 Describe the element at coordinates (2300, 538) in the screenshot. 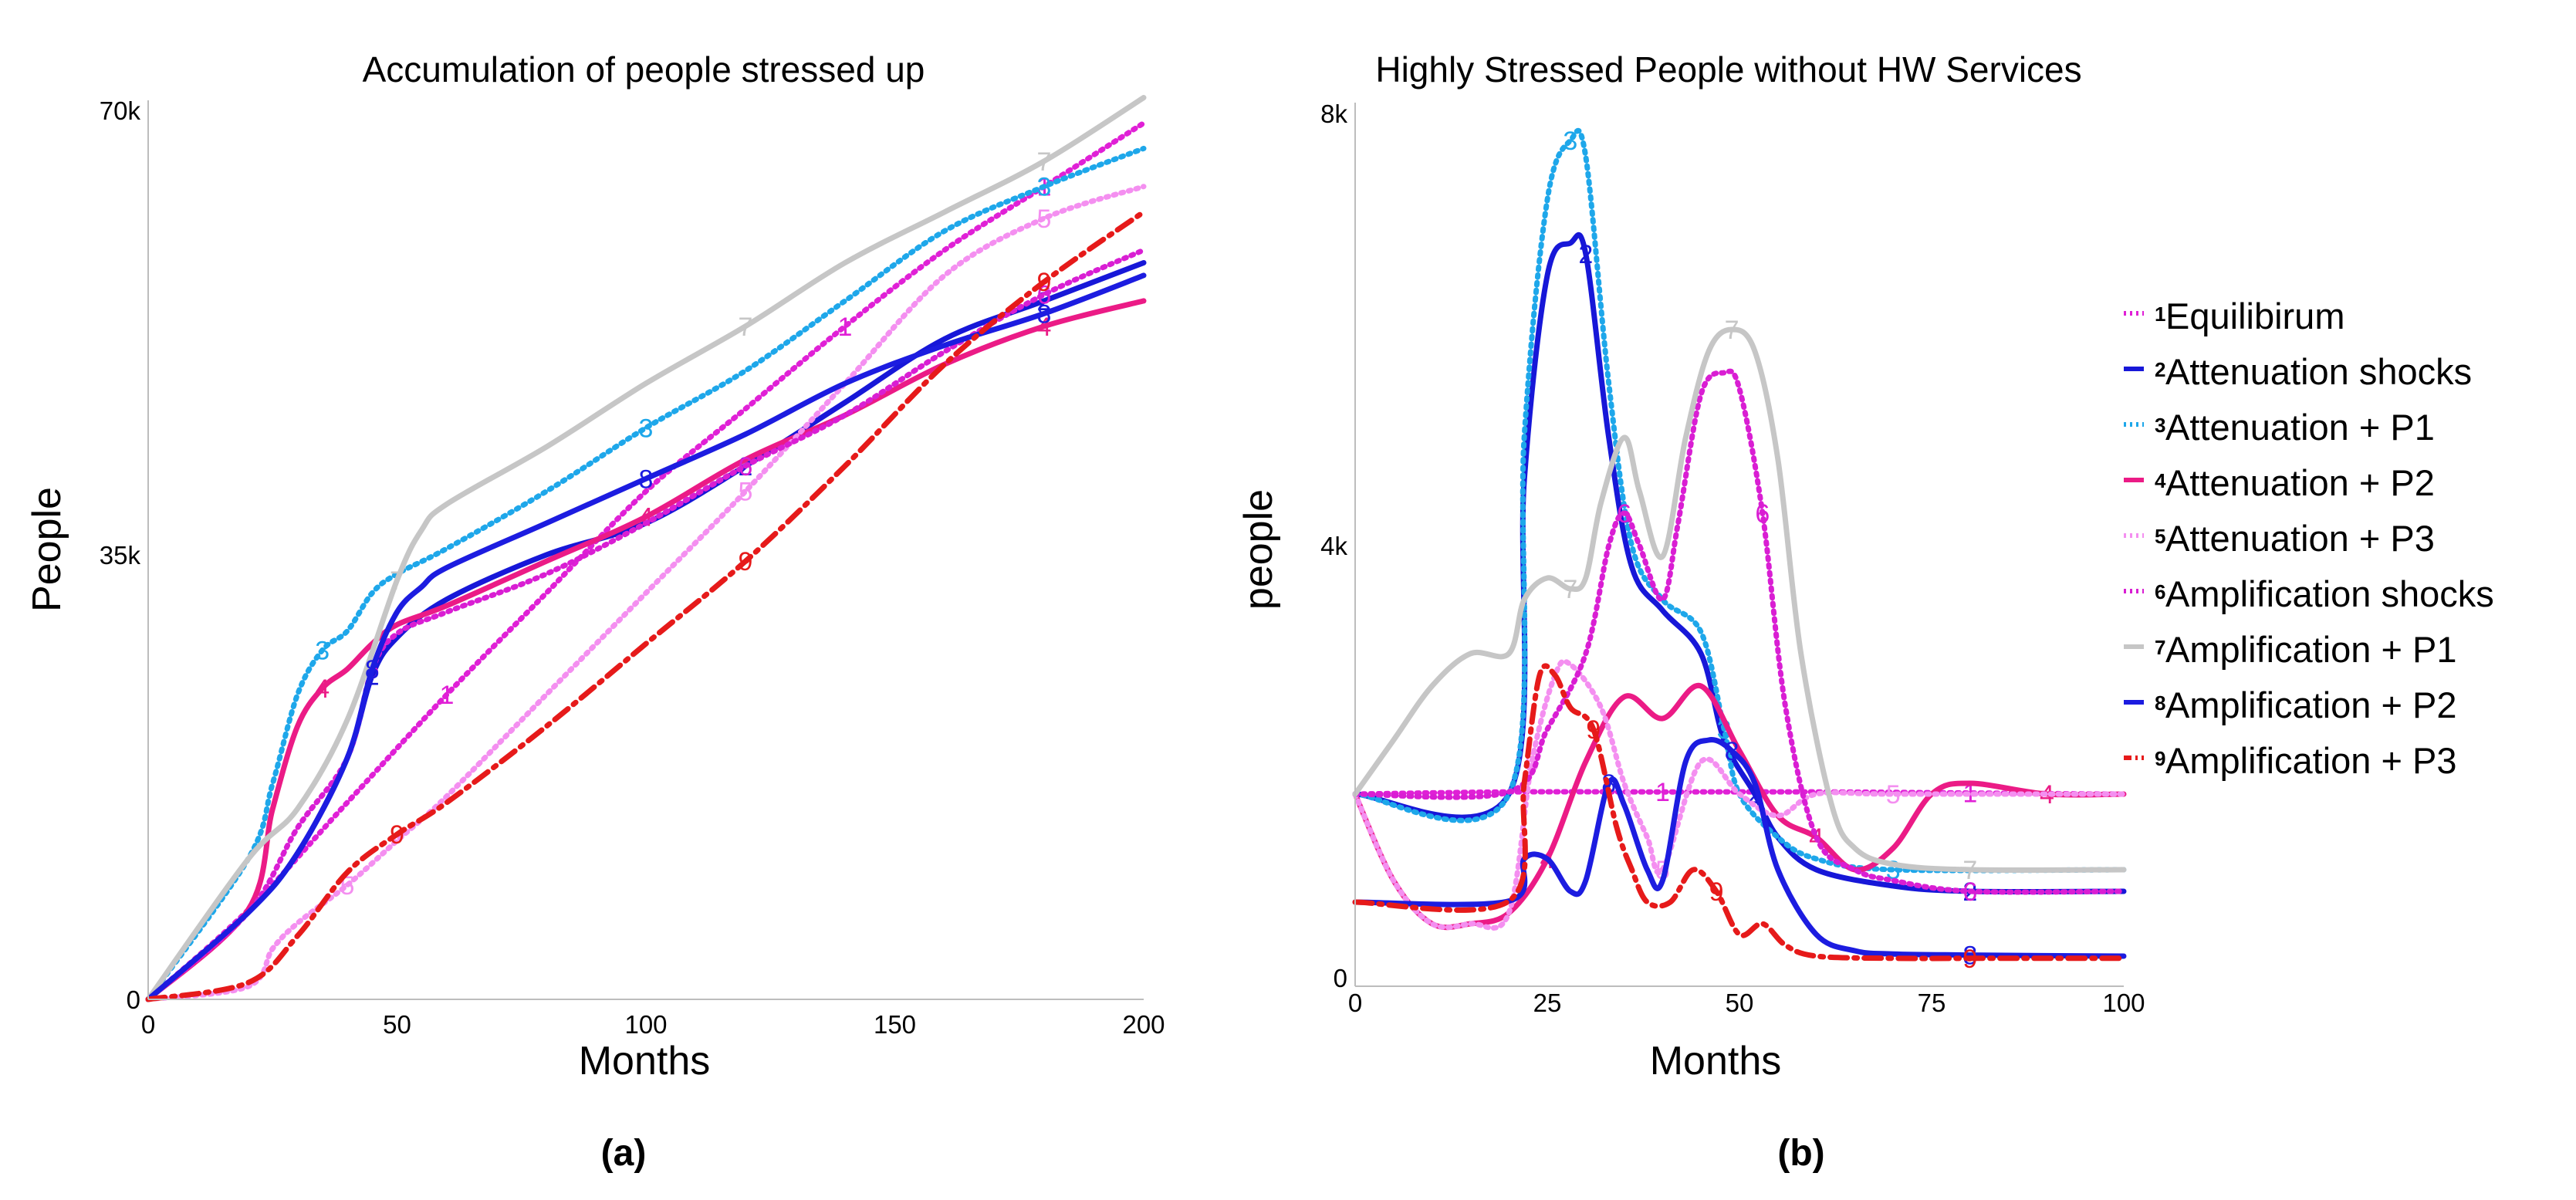

I see `legend-label: Attenuation + P3` at that location.